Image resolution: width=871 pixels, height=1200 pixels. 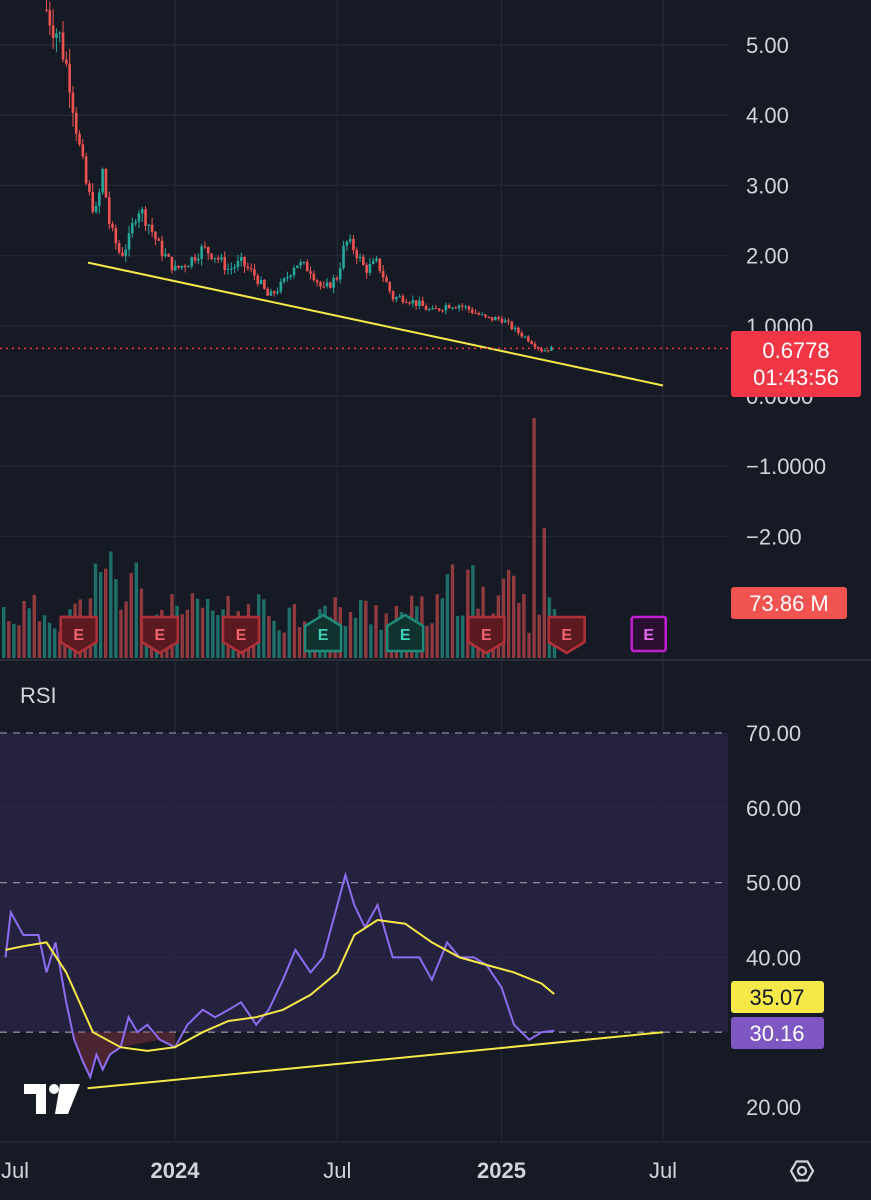 I want to click on rsi-trendline, so click(x=375, y=1060).